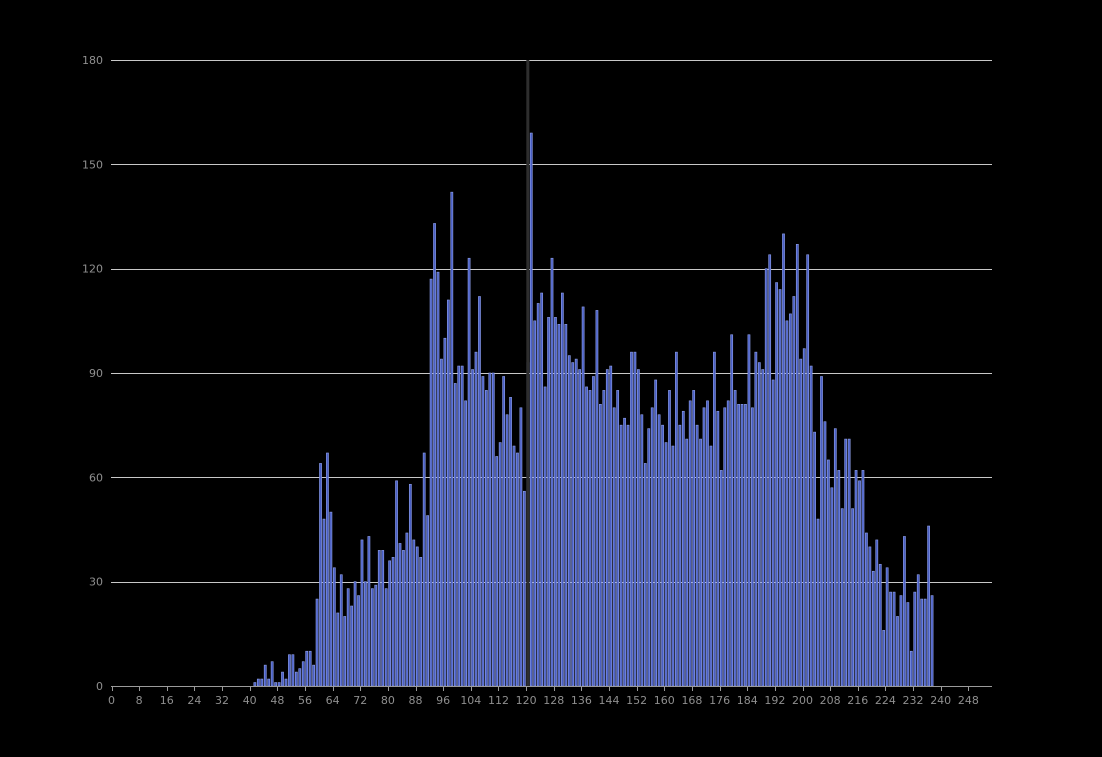 This screenshot has height=757, width=1102. Describe the element at coordinates (802, 700) in the screenshot. I see `x-tick-label: 200` at that location.